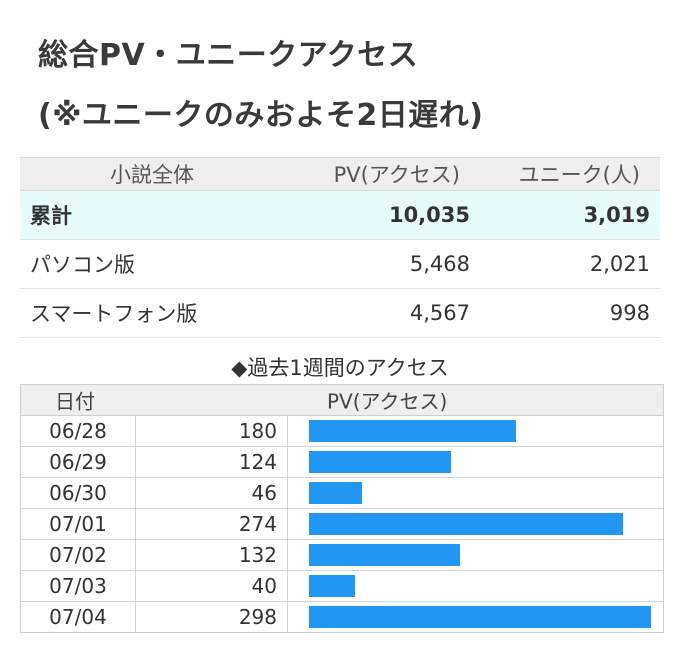  Describe the element at coordinates (78, 431) in the screenshot. I see `weekly-date-cell: 06/28` at that location.